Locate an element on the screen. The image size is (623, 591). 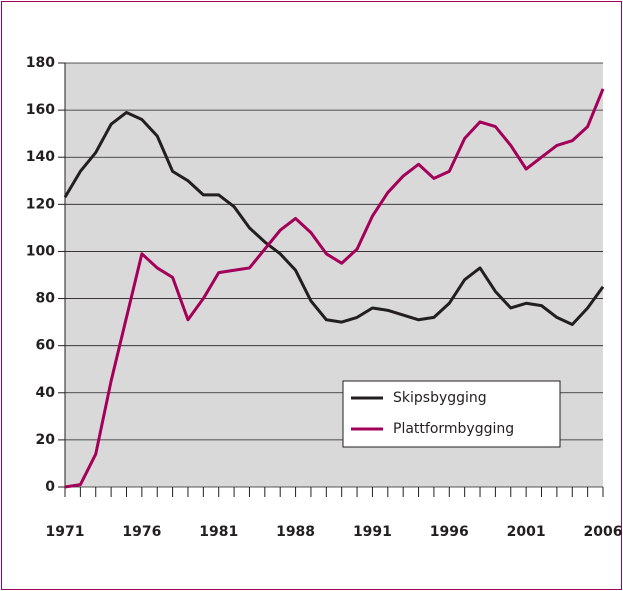
legend-box is located at coordinates (451, 414).